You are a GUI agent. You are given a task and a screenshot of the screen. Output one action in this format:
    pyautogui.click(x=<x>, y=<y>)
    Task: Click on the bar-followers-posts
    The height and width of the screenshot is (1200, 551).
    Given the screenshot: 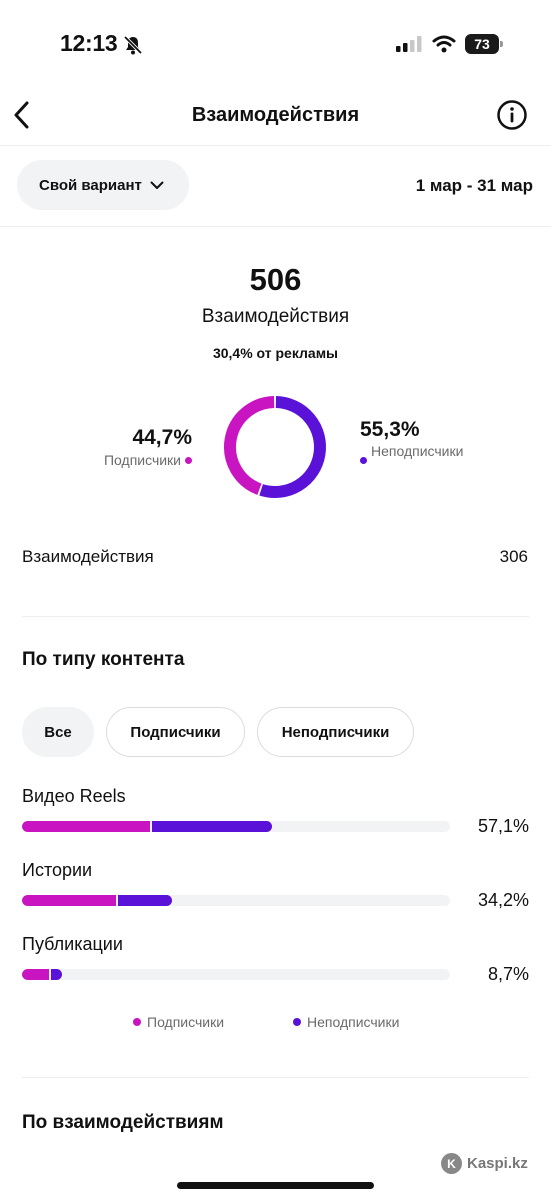 What is the action you would take?
    pyautogui.click(x=35, y=974)
    